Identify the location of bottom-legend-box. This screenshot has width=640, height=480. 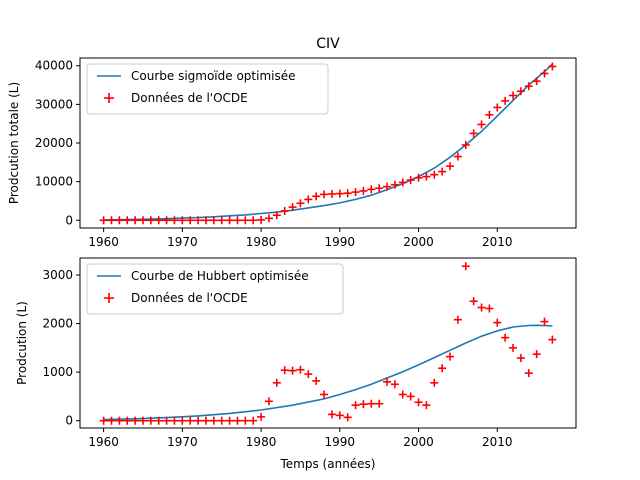
(215, 289).